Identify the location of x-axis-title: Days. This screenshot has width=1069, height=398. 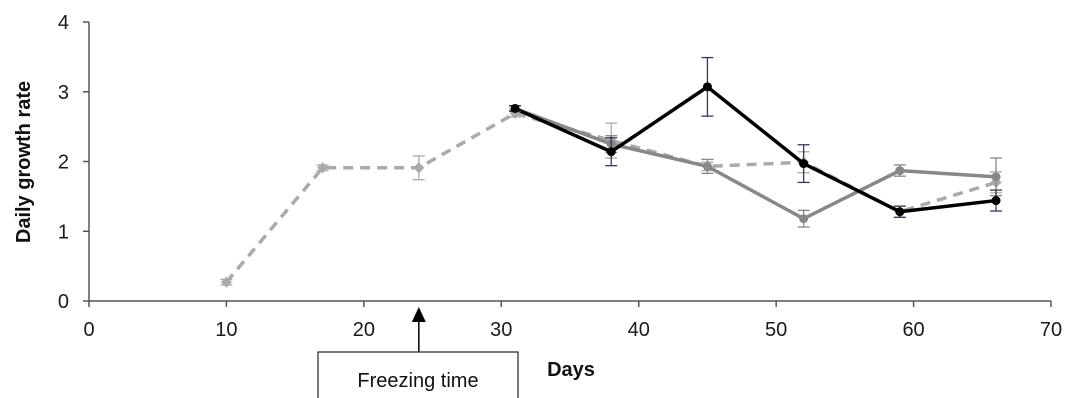
(571, 370).